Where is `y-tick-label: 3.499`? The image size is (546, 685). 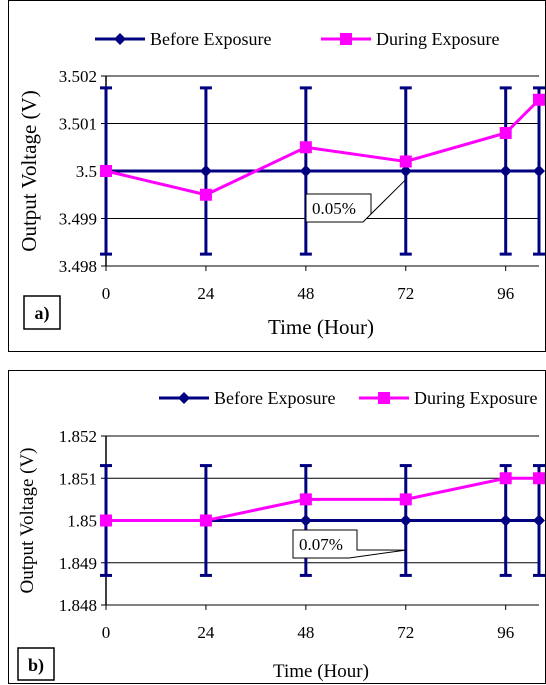 y-tick-label: 3.499 is located at coordinates (78, 219).